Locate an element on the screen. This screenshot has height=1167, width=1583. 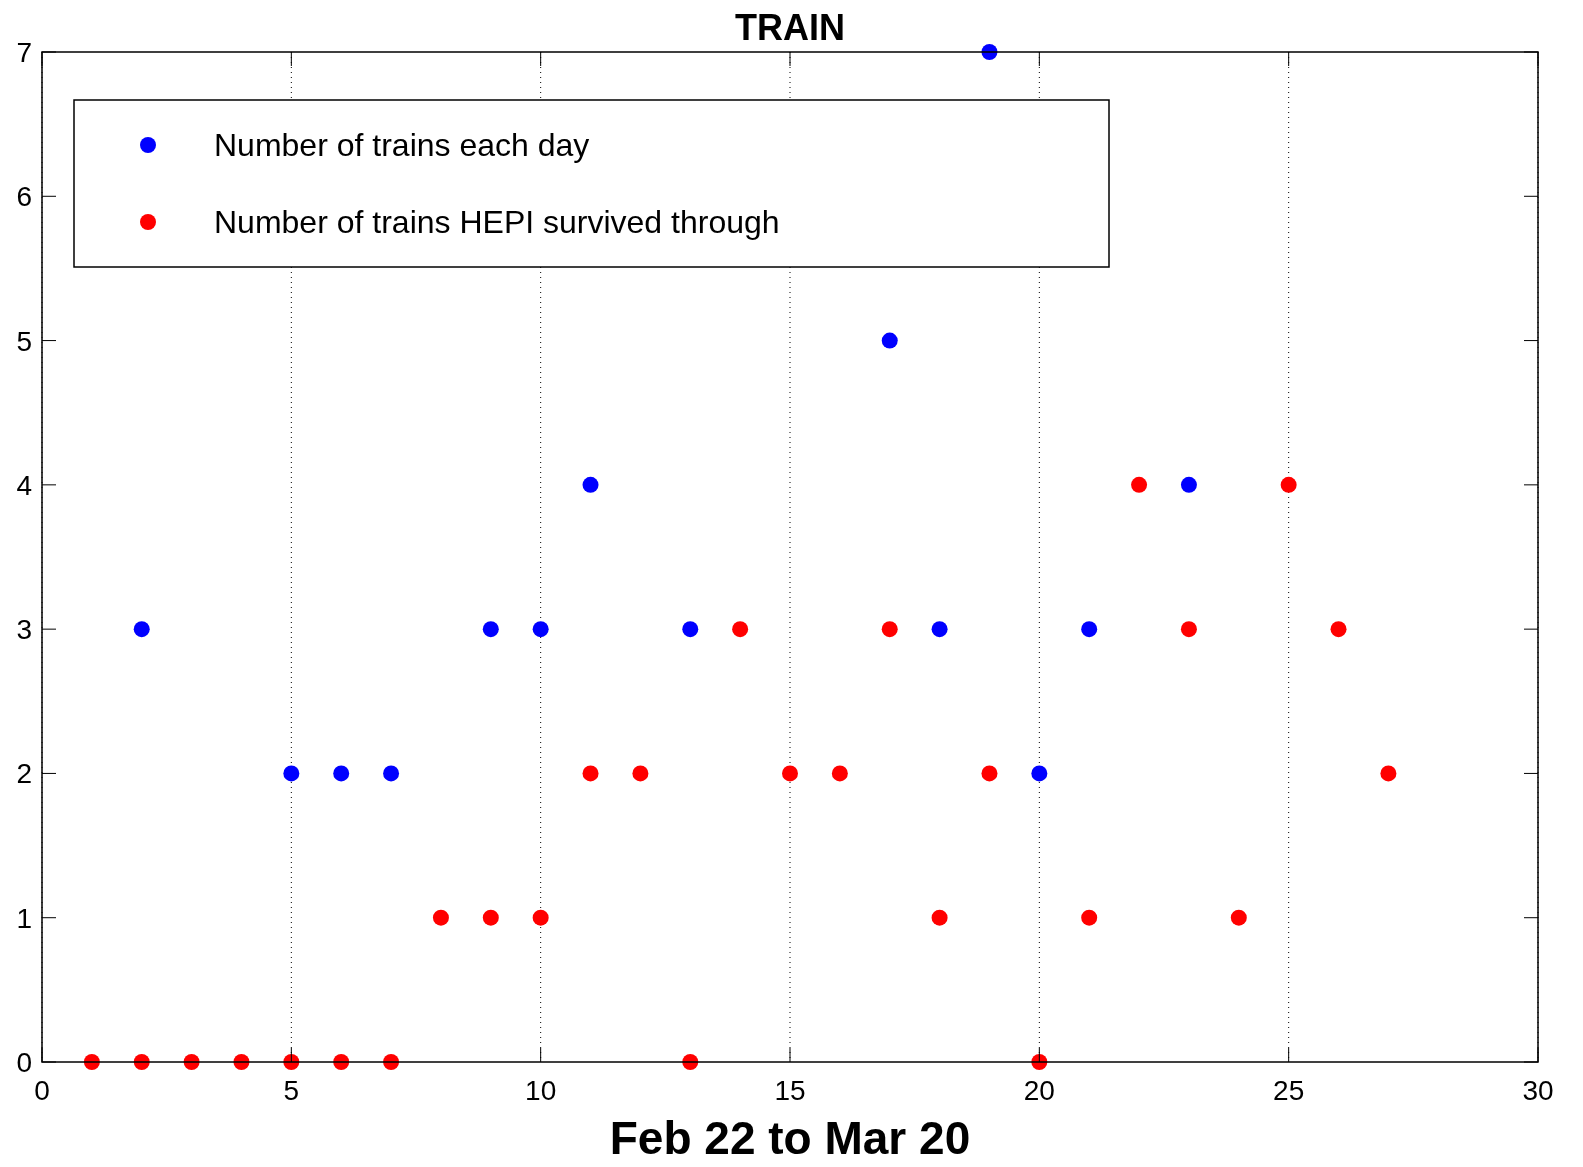
x-tick-label: 10 is located at coordinates (541, 1090).